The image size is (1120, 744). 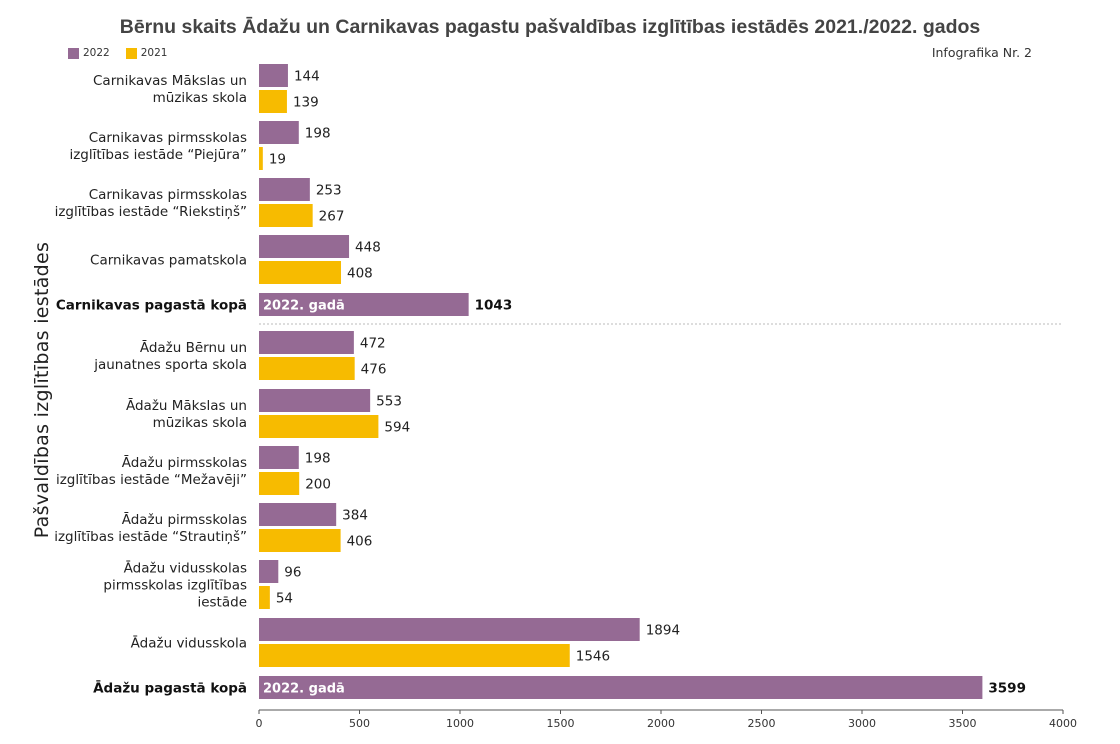 I want to click on legend-item-2021: 2021, so click(x=146, y=53).